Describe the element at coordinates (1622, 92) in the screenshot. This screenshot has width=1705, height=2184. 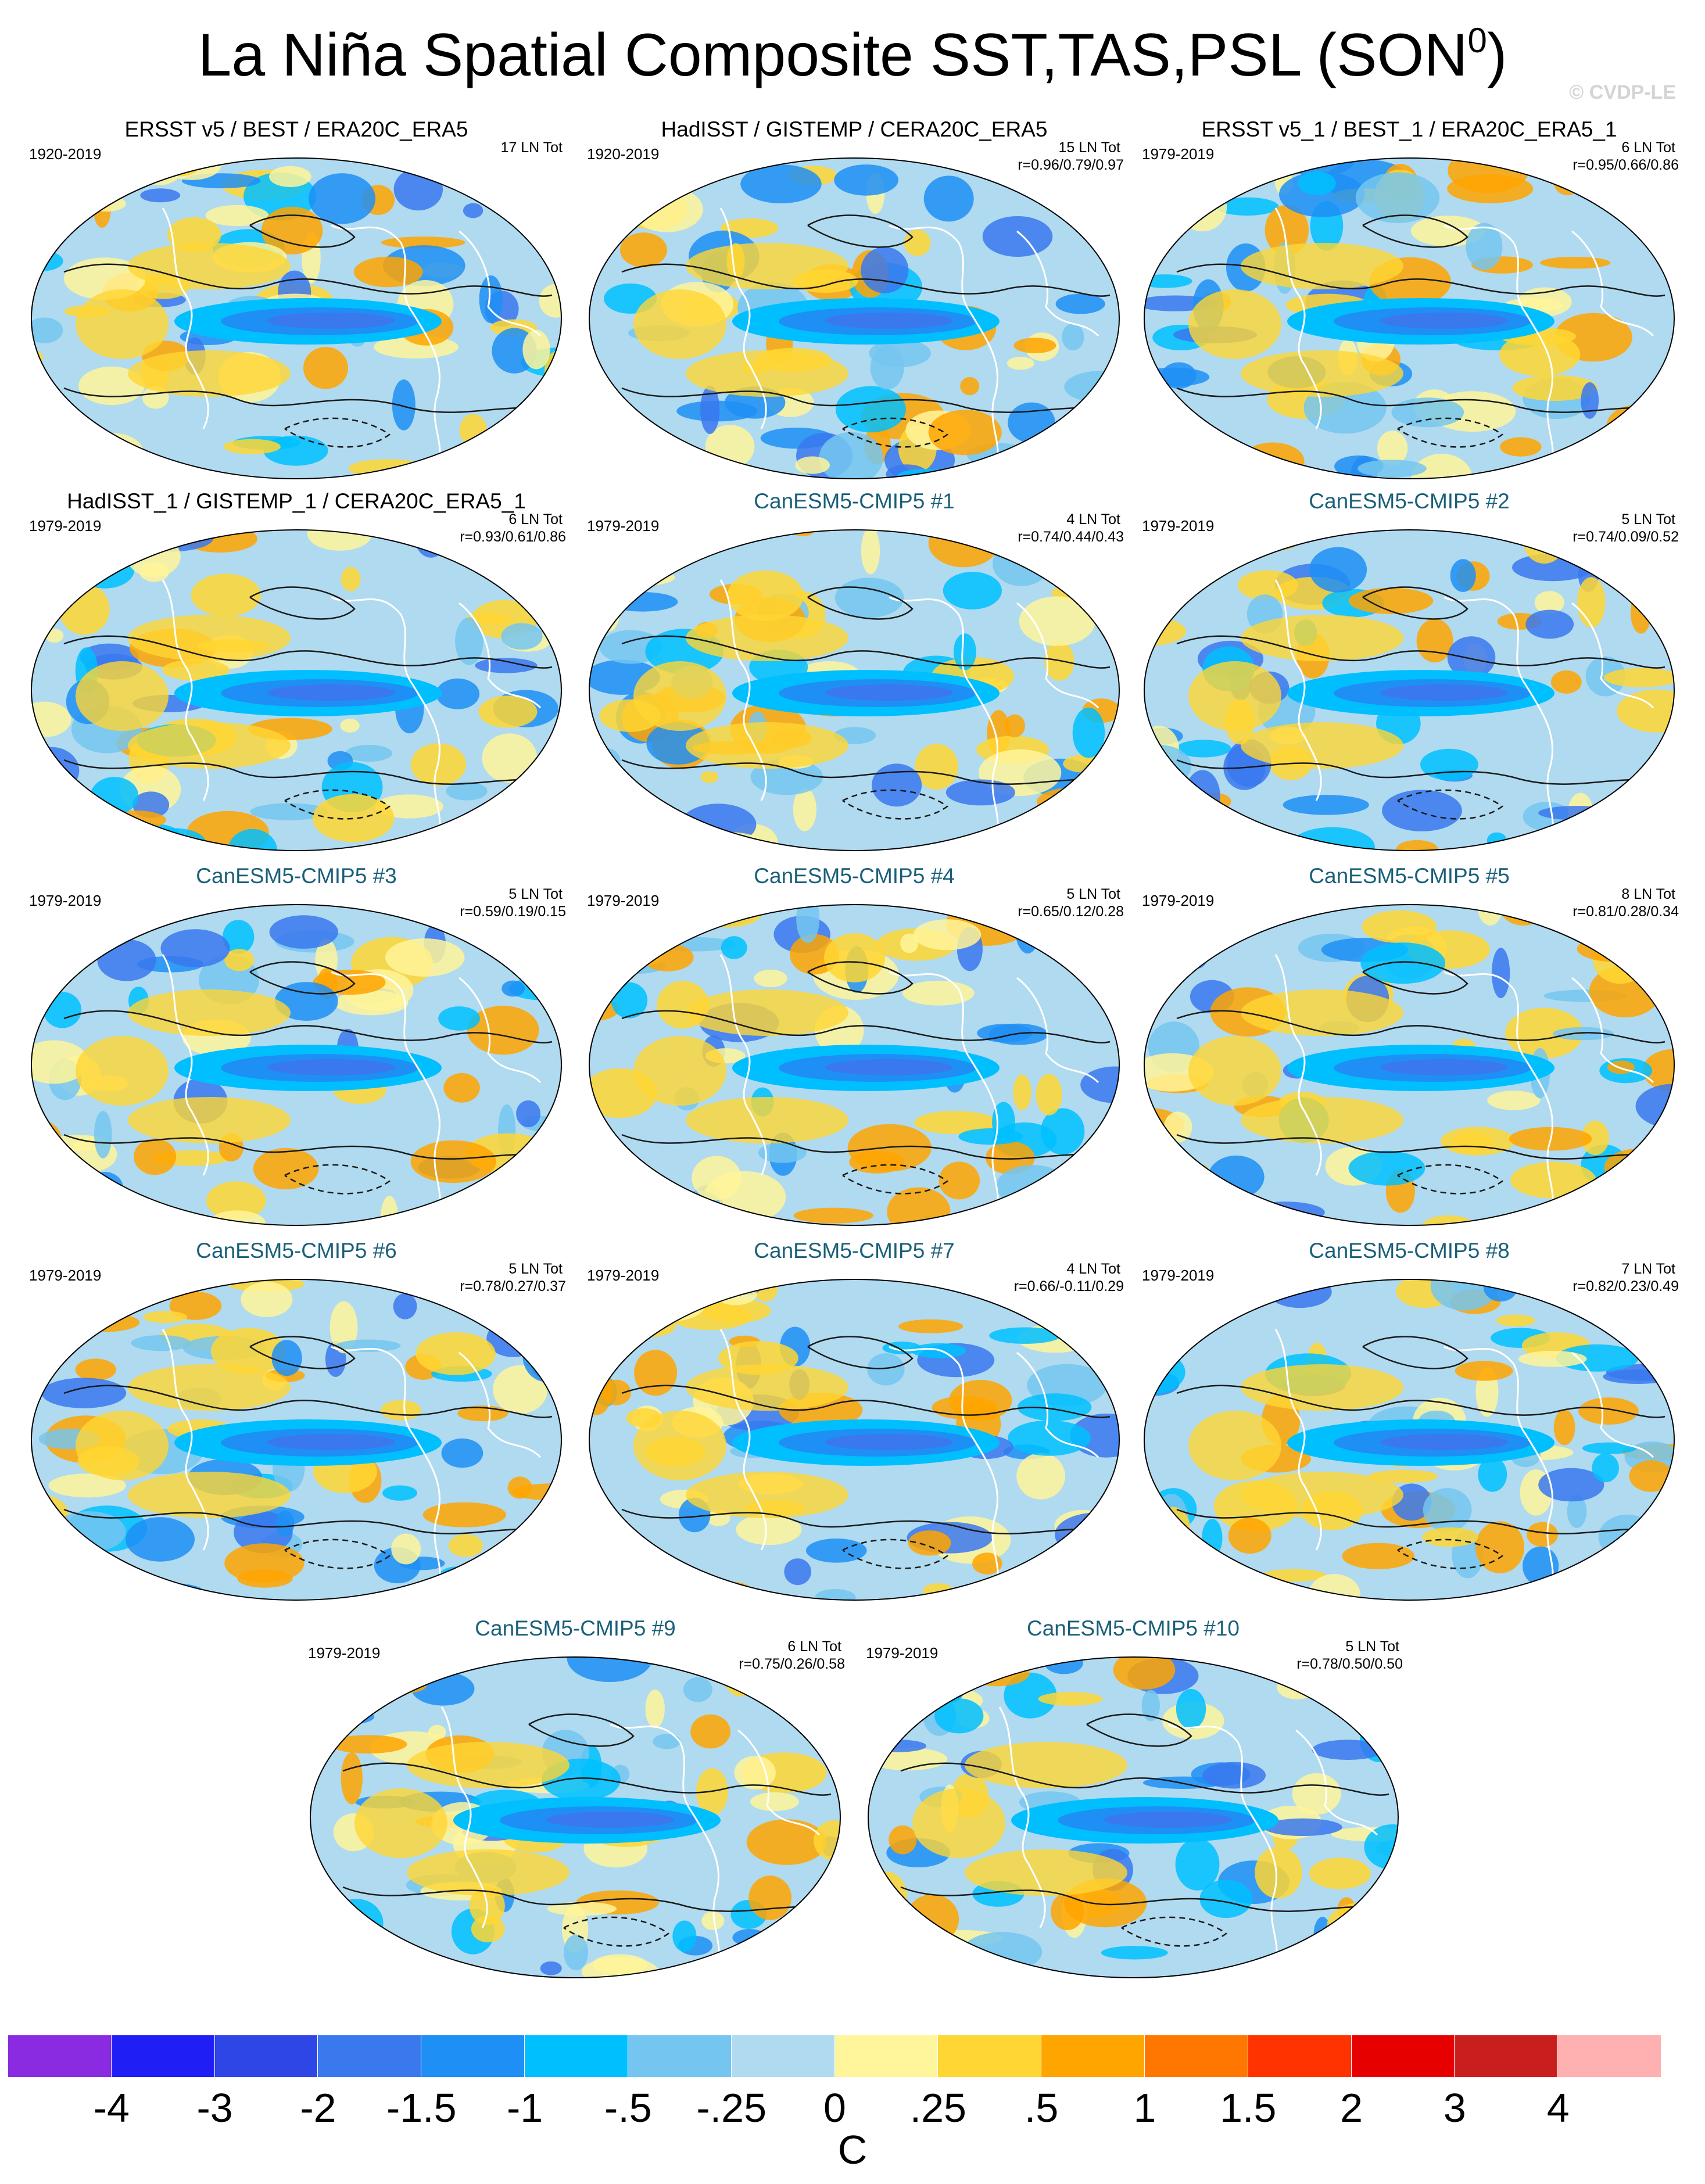
I see `watermark: © CVDP-LE` at that location.